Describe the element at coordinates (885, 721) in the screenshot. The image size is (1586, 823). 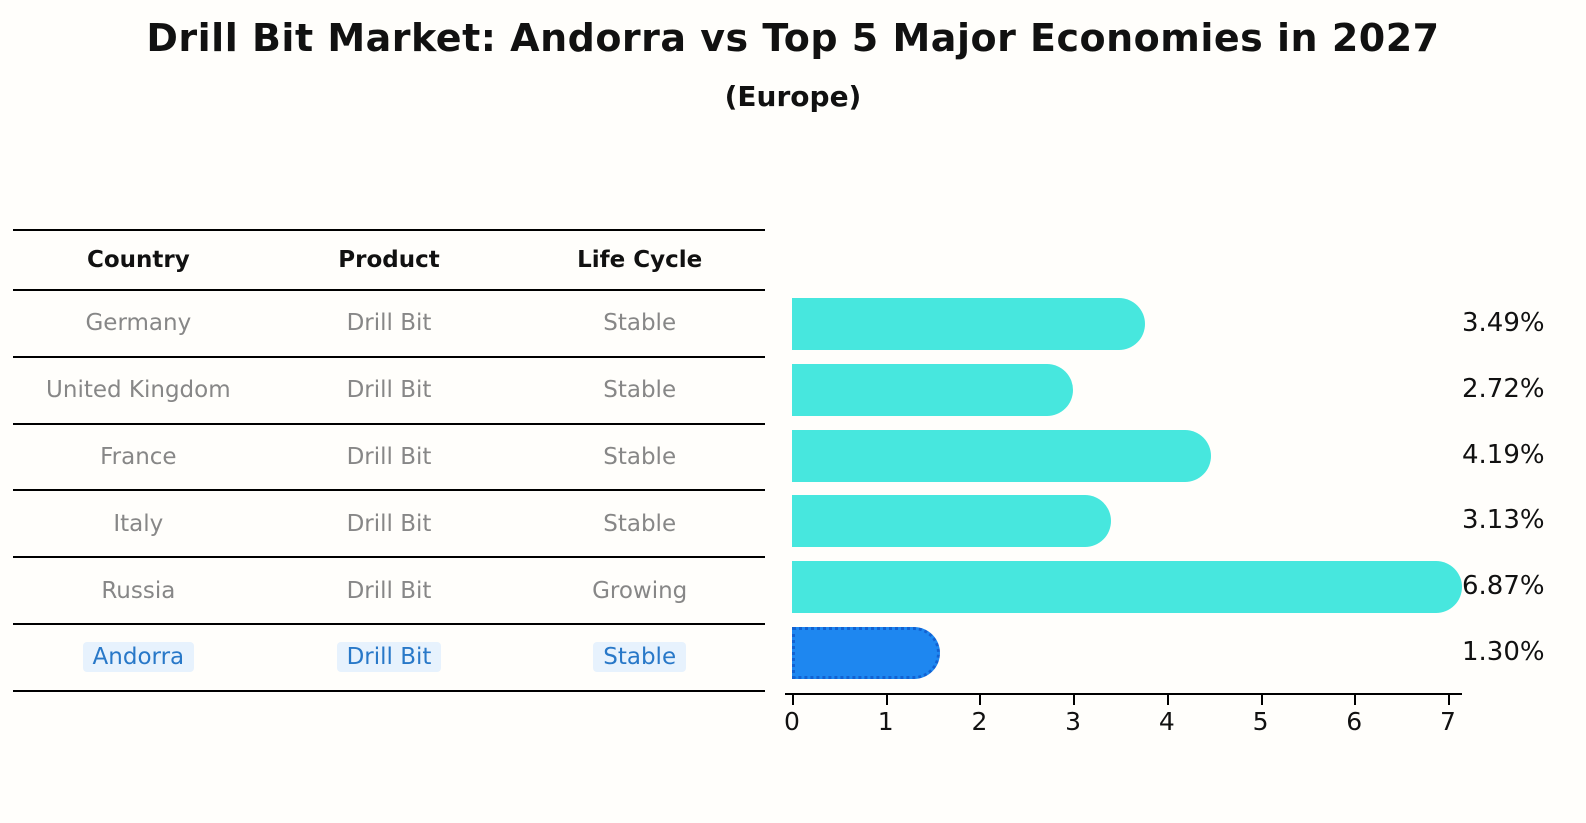
I see `x-tick-label: 1` at that location.